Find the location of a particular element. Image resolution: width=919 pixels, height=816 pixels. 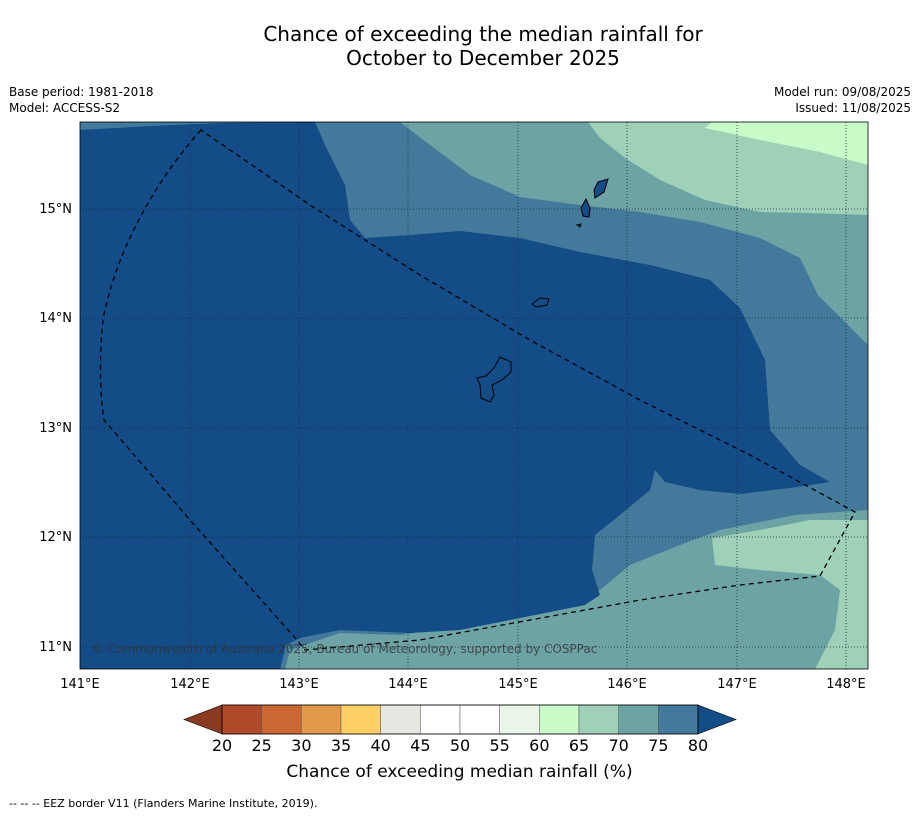

lon-tick: 143°E is located at coordinates (299, 684).